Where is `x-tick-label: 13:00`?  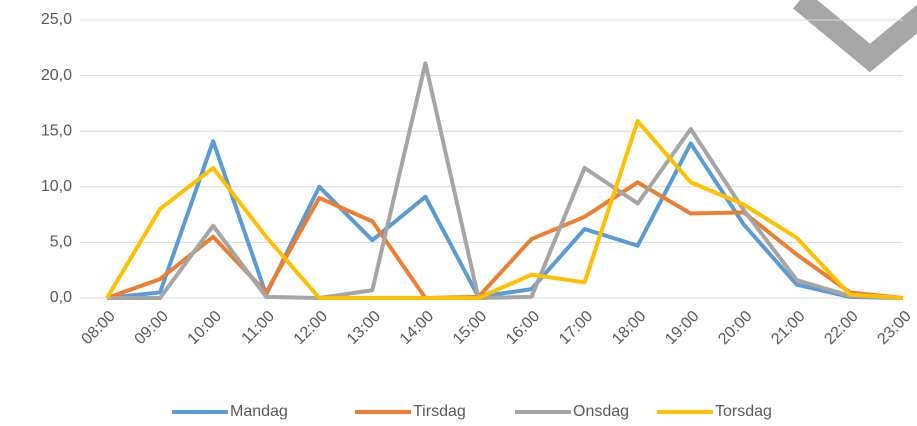 x-tick-label: 13:00 is located at coordinates (364, 328).